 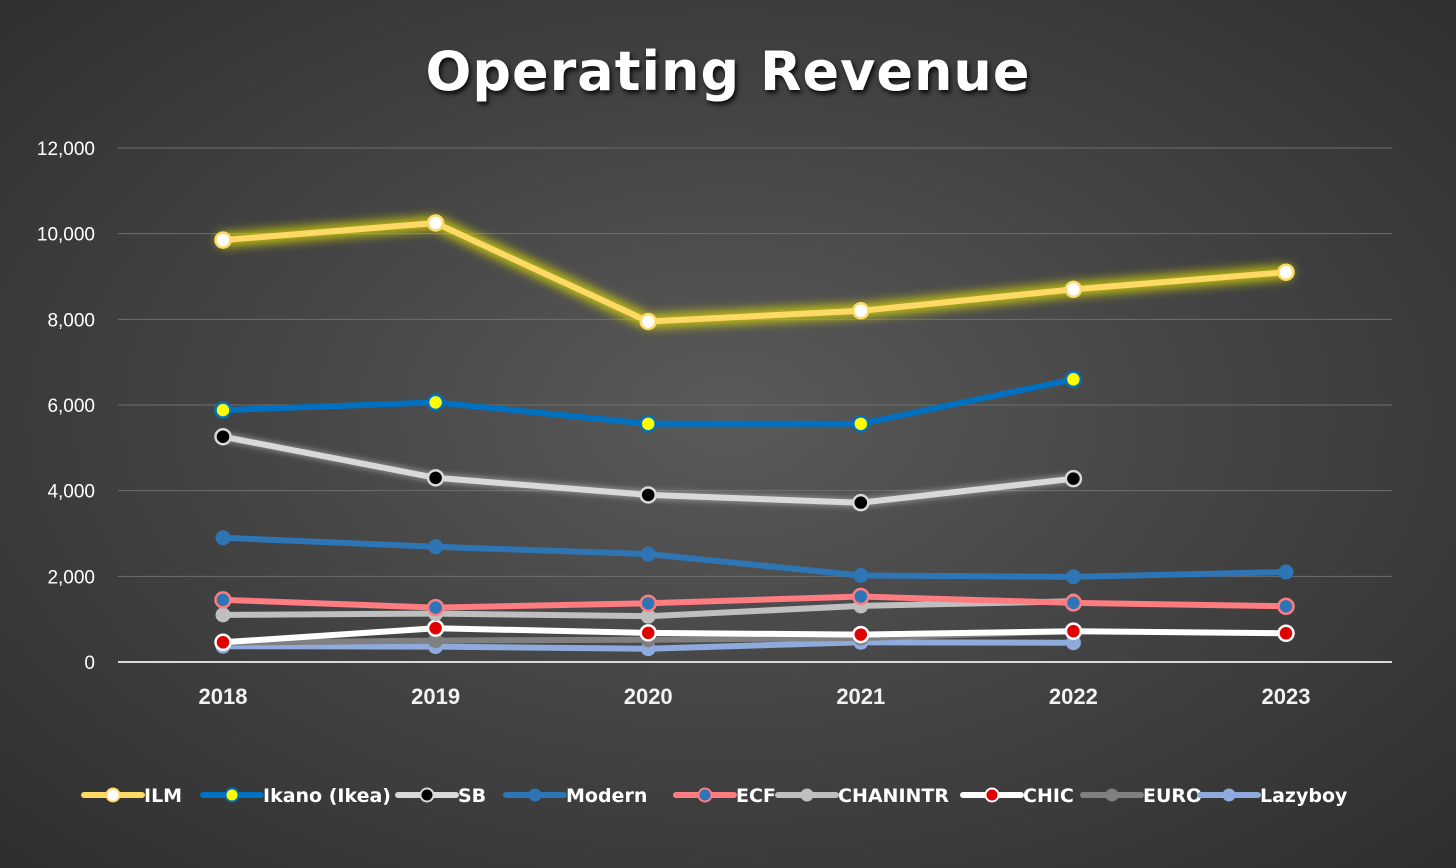 What do you see at coordinates (1017, 796) in the screenshot?
I see `legend-item: CHIC` at bounding box center [1017, 796].